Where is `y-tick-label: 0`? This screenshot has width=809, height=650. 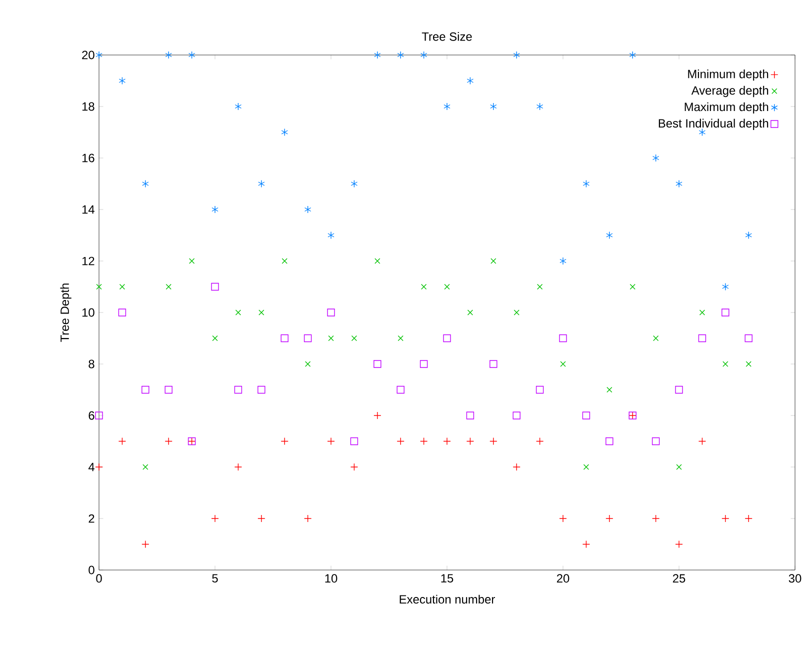
y-tick-label: 0 is located at coordinates (91, 570).